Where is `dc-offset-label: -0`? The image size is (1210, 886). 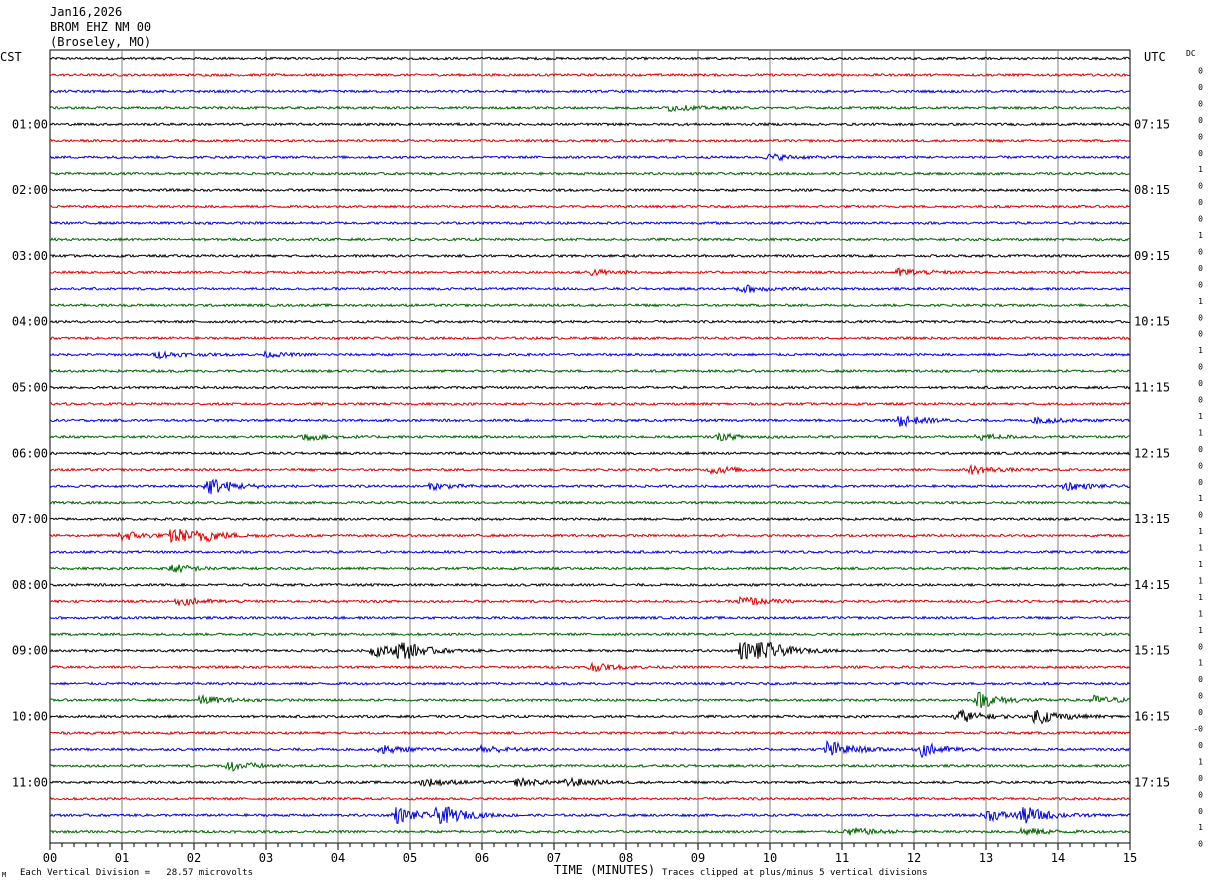 dc-offset-label: -0 is located at coordinates (1198, 729).